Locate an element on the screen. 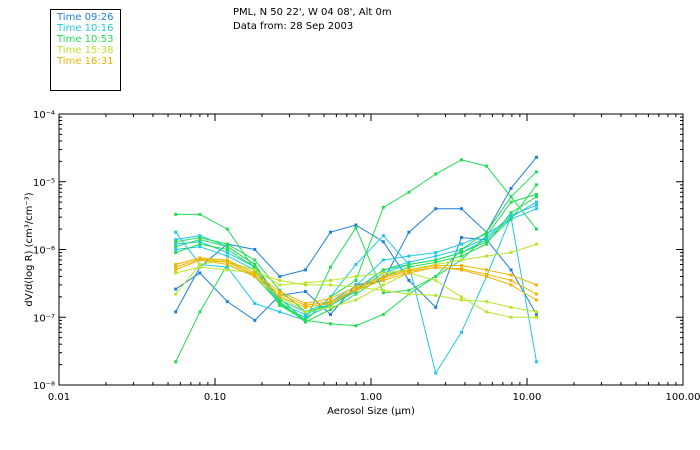  y-tick-label: 10⁻⁵ is located at coordinates (44, 183).